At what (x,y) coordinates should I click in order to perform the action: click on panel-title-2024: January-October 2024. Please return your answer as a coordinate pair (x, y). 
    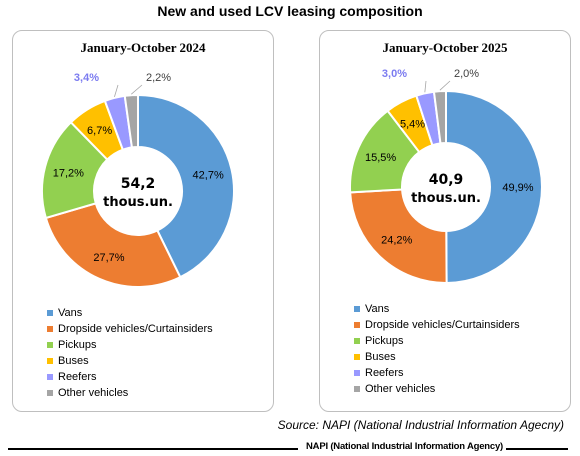
    Looking at the image, I should click on (143, 47).